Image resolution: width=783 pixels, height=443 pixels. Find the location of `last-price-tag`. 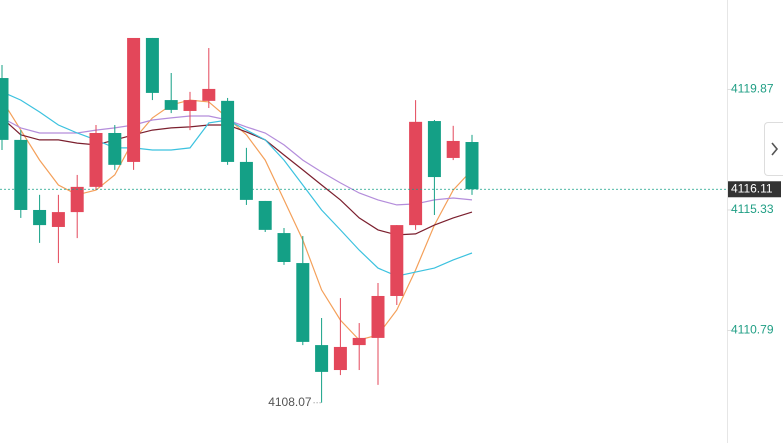

last-price-tag is located at coordinates (754, 189).